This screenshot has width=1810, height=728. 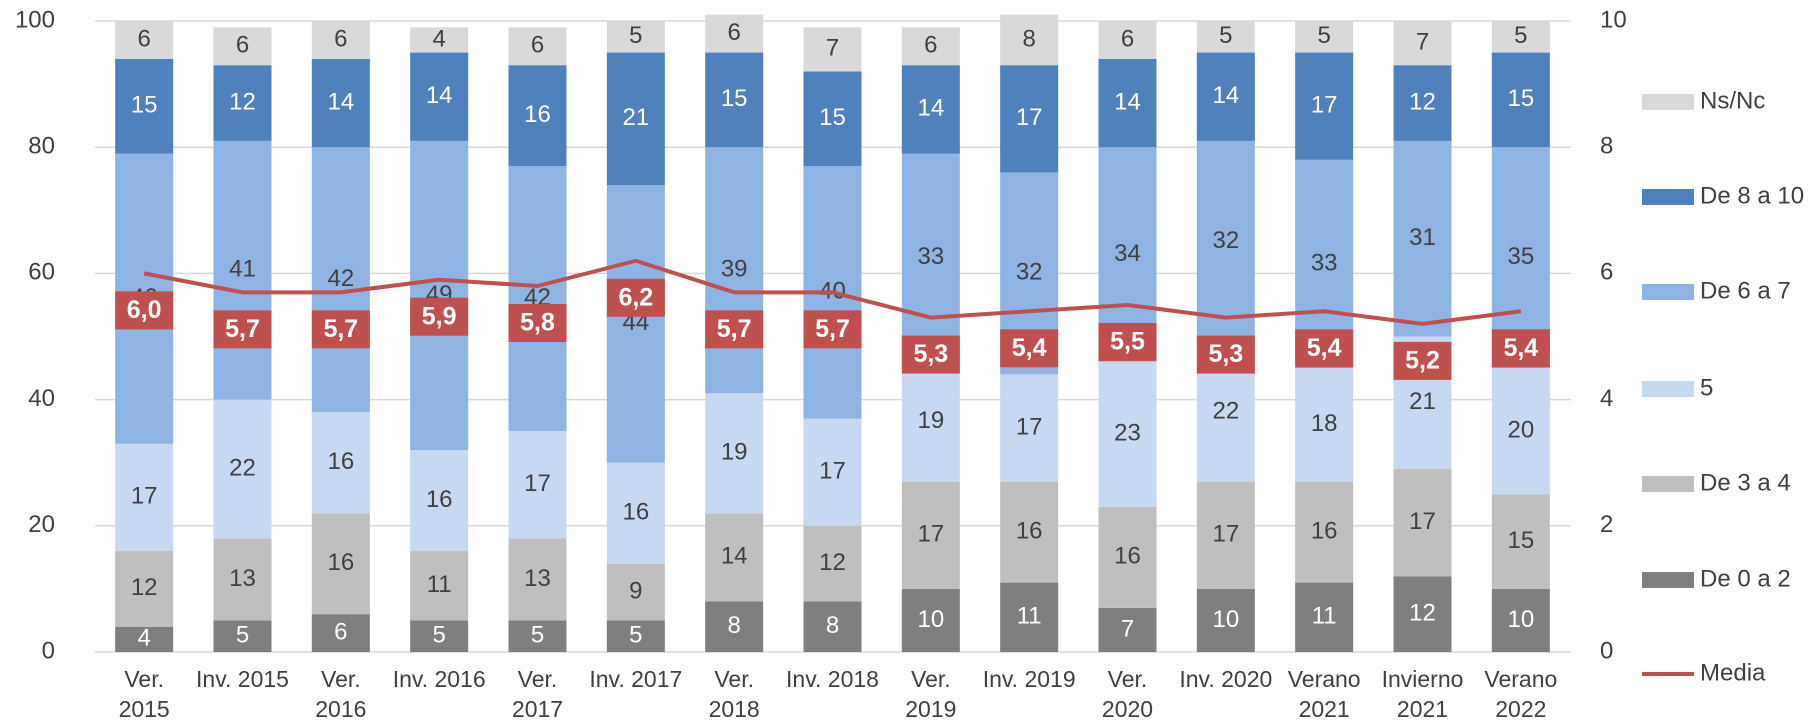 What do you see at coordinates (832, 679) in the screenshot?
I see `x-tick-label: Inv. 2018` at bounding box center [832, 679].